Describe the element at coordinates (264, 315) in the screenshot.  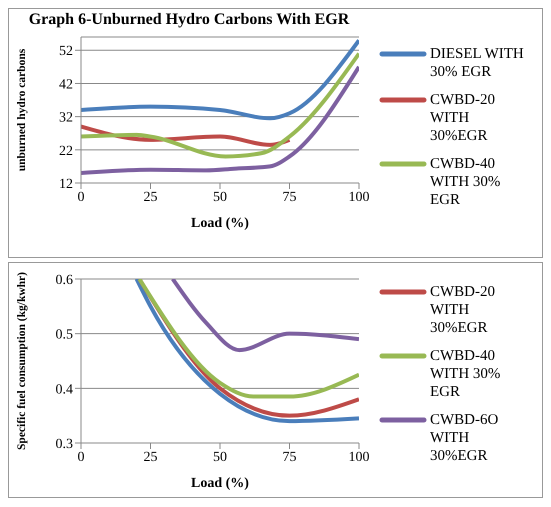
I see `line-series` at that location.